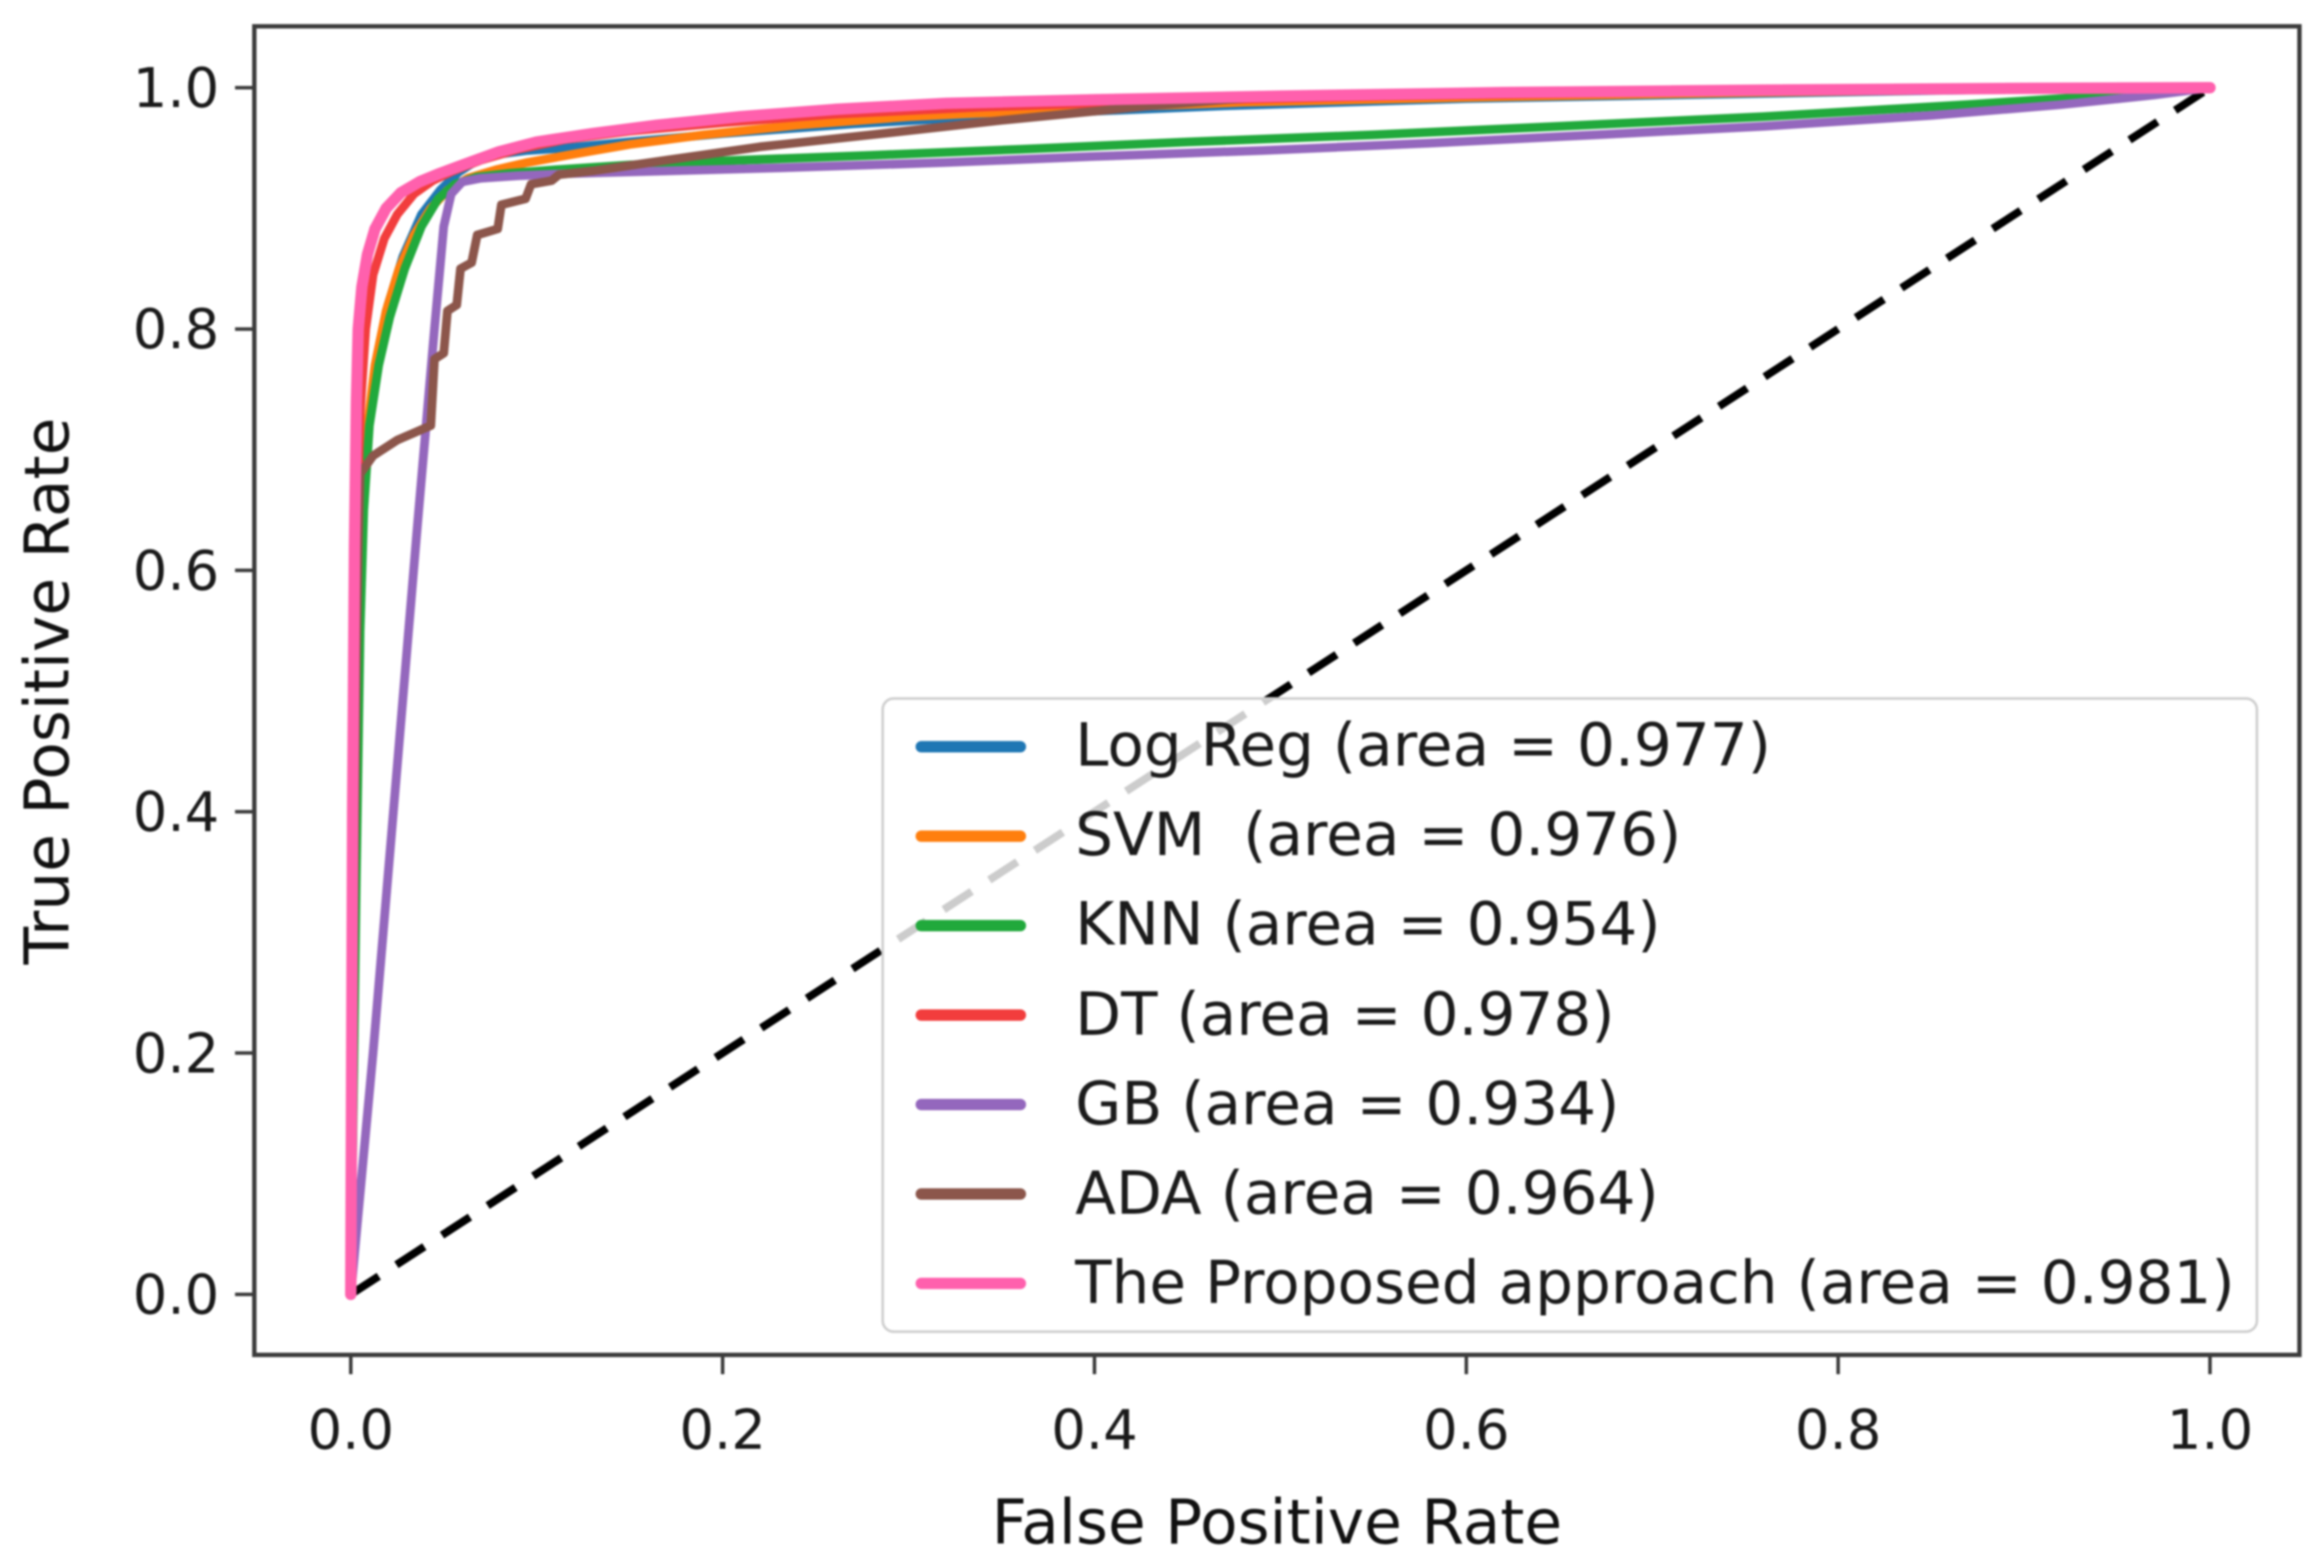  I want to click on legend-item-gb: GB (area = 0.934), so click(1570, 1105).